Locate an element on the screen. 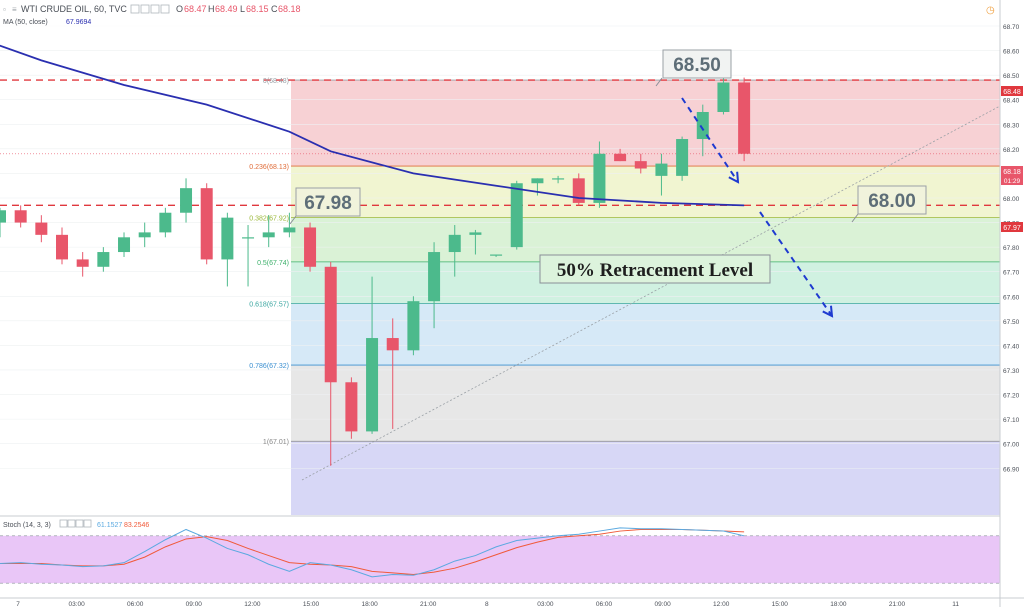  price-tick: 67.70 is located at coordinates (1011, 273).